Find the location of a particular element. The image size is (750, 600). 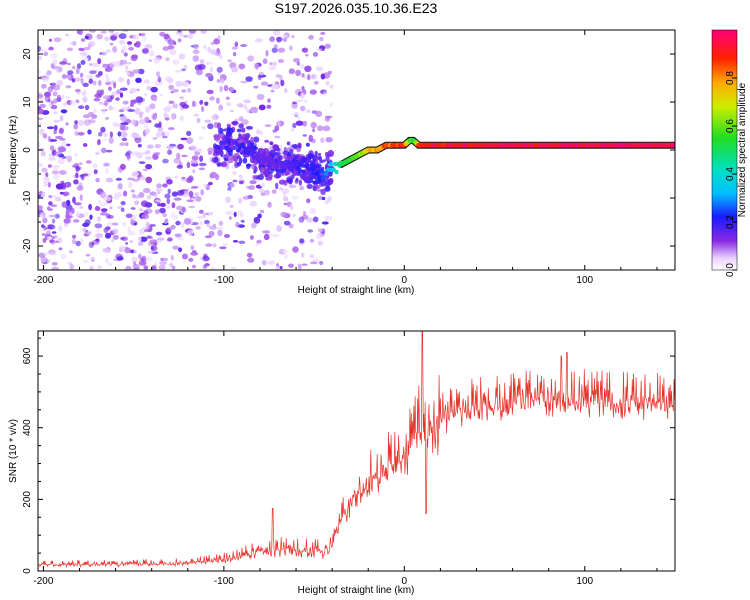

colorbar-tick-label: 0.0 is located at coordinates (730, 270).